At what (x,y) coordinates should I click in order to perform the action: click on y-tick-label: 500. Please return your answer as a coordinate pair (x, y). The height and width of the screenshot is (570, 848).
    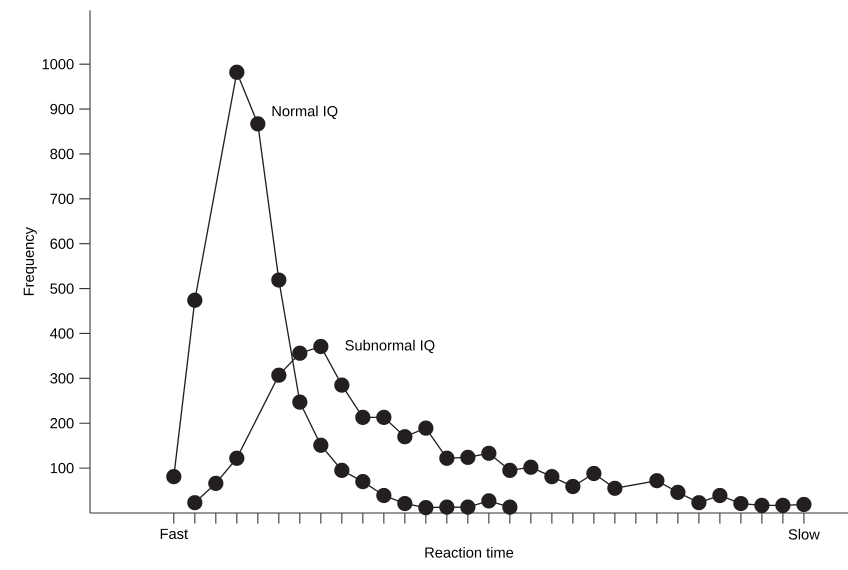
    Looking at the image, I should click on (62, 288).